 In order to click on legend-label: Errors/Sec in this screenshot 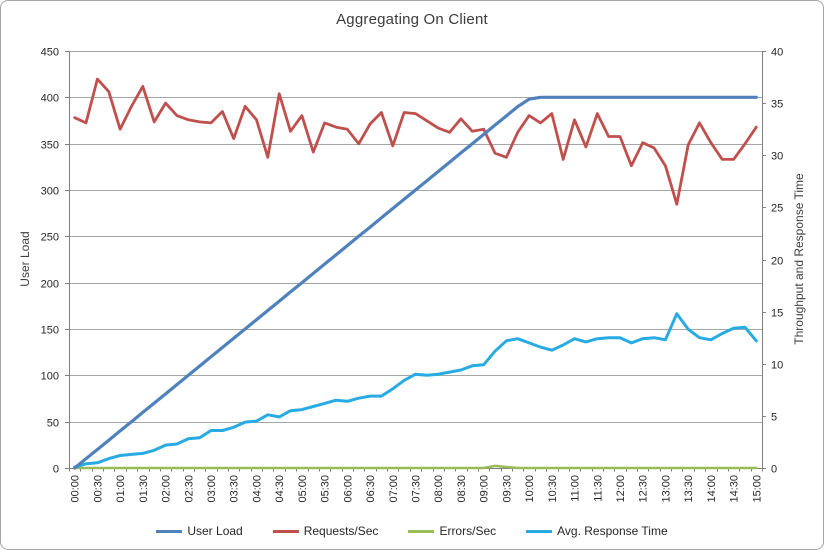, I will do `click(468, 531)`.